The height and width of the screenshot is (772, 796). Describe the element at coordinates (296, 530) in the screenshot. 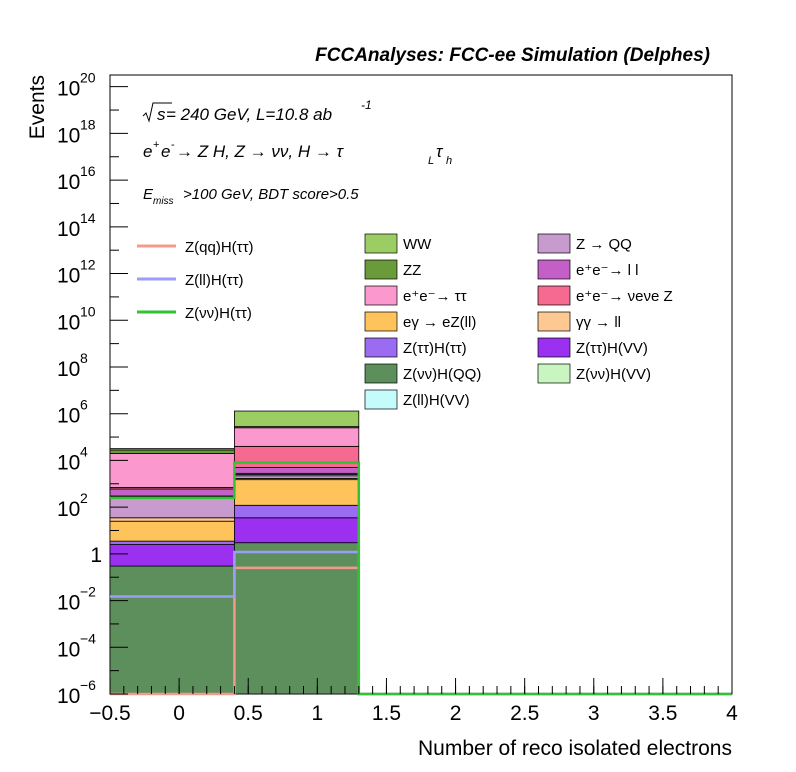

I see `bar-z-h-vv--bin1` at that location.